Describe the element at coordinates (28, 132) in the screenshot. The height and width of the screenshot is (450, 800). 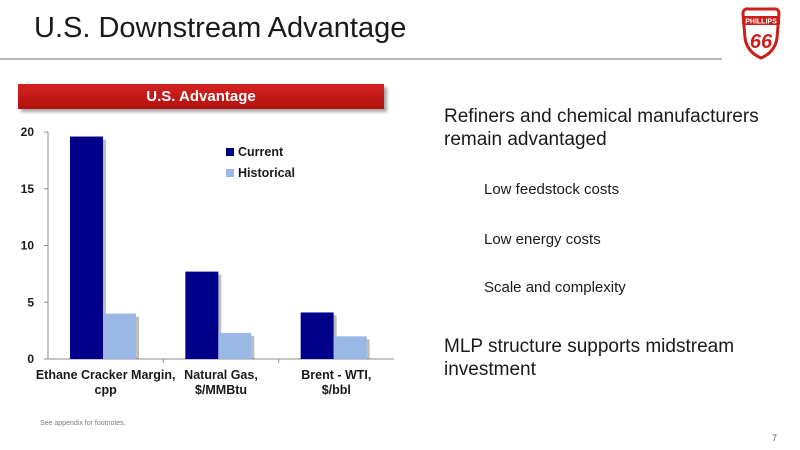
I see `y-tick-label: 20` at that location.